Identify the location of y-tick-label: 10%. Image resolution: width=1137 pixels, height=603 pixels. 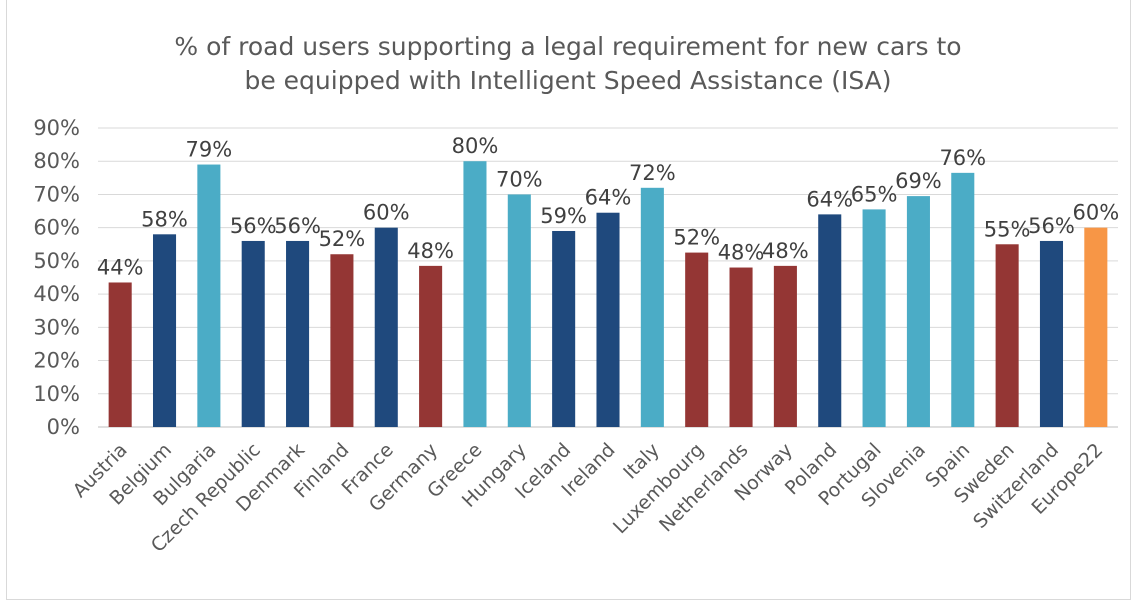
(56, 394).